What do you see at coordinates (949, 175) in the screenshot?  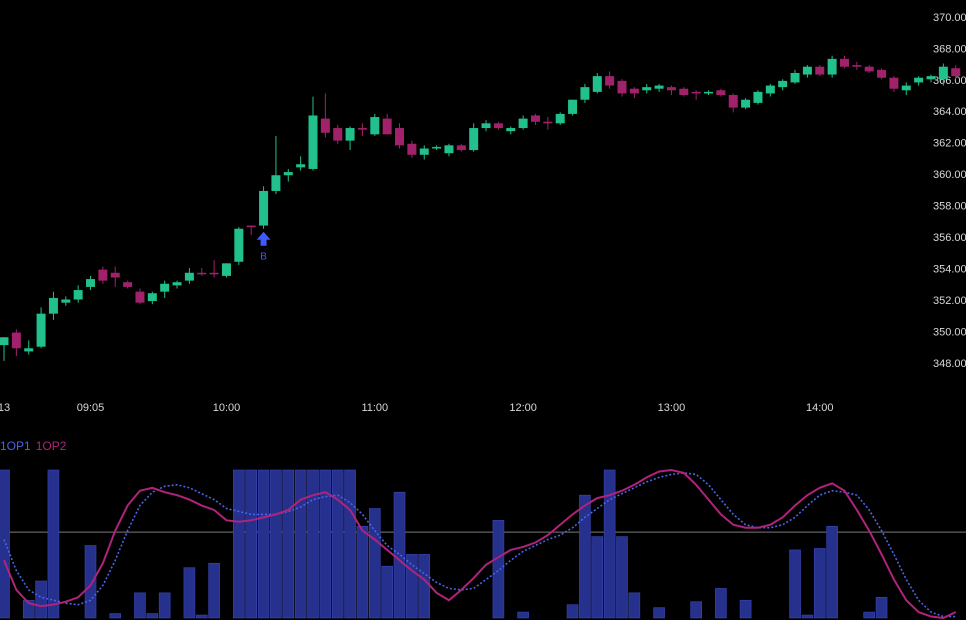 I see `y-tick-label: 360.00` at bounding box center [949, 175].